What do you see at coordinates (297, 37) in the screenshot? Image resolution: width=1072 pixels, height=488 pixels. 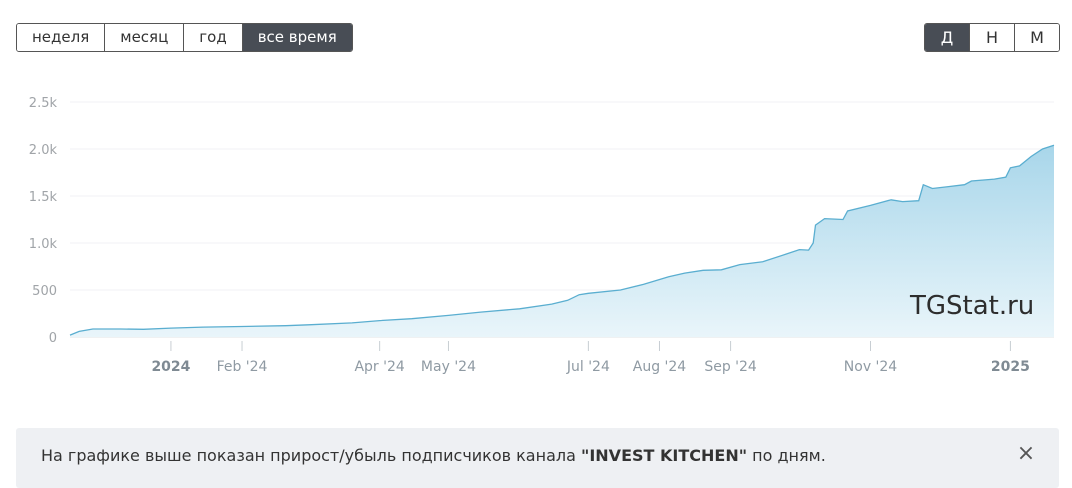 I see `period-all-time-button: все время` at bounding box center [297, 37].